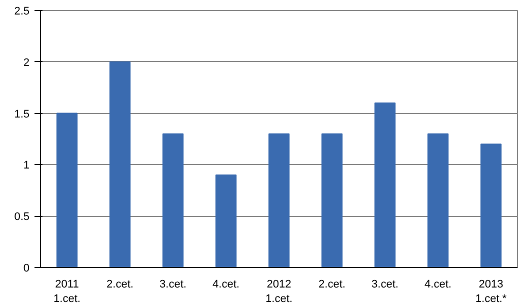 This screenshot has width=527, height=307. What do you see at coordinates (67, 291) in the screenshot?
I see `x-tick-label: 2011 1.cet.` at bounding box center [67, 291].